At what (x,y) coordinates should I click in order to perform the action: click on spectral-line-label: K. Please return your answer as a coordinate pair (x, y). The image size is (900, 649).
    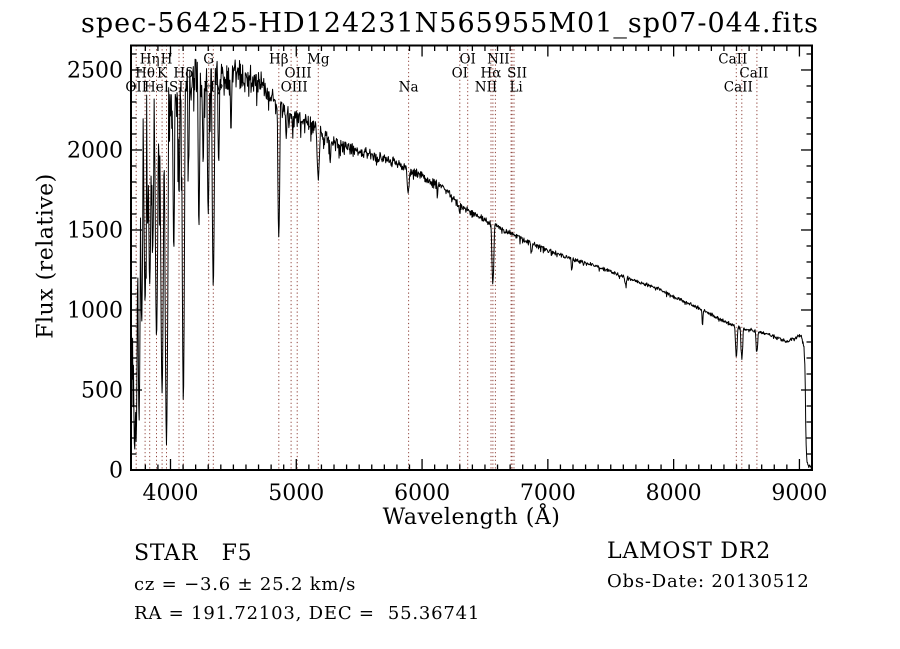
    Looking at the image, I should click on (162, 74).